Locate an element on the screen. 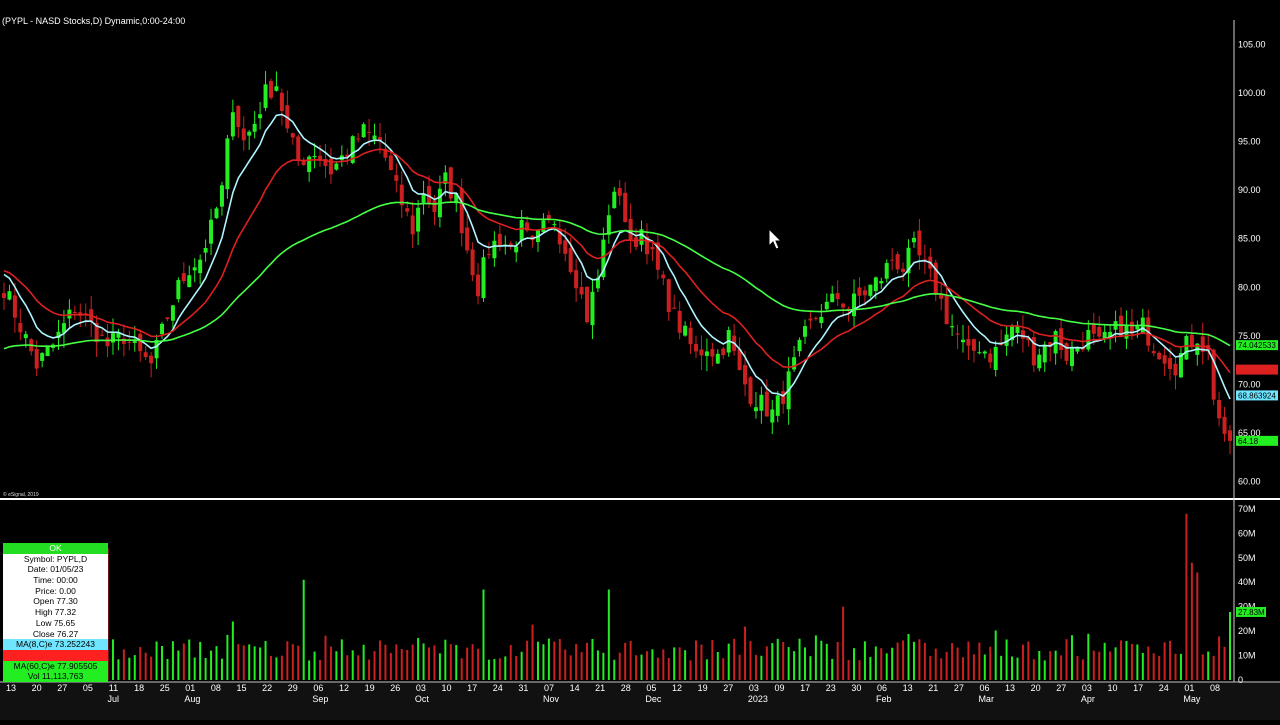 Image resolution: width=1280 pixels, height=725 pixels. volume-marker-tag is located at coordinates (1251, 611).